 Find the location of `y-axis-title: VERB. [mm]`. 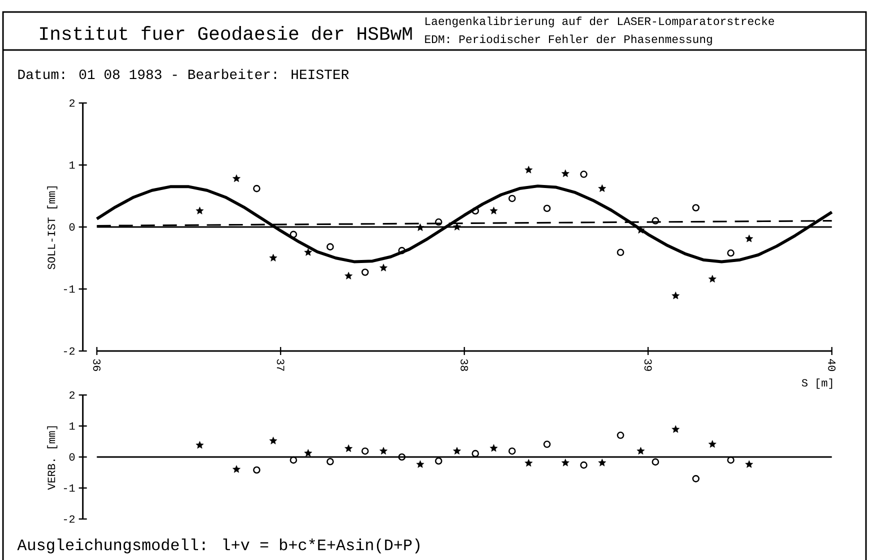

y-axis-title: VERB. [mm] is located at coordinates (52, 458).